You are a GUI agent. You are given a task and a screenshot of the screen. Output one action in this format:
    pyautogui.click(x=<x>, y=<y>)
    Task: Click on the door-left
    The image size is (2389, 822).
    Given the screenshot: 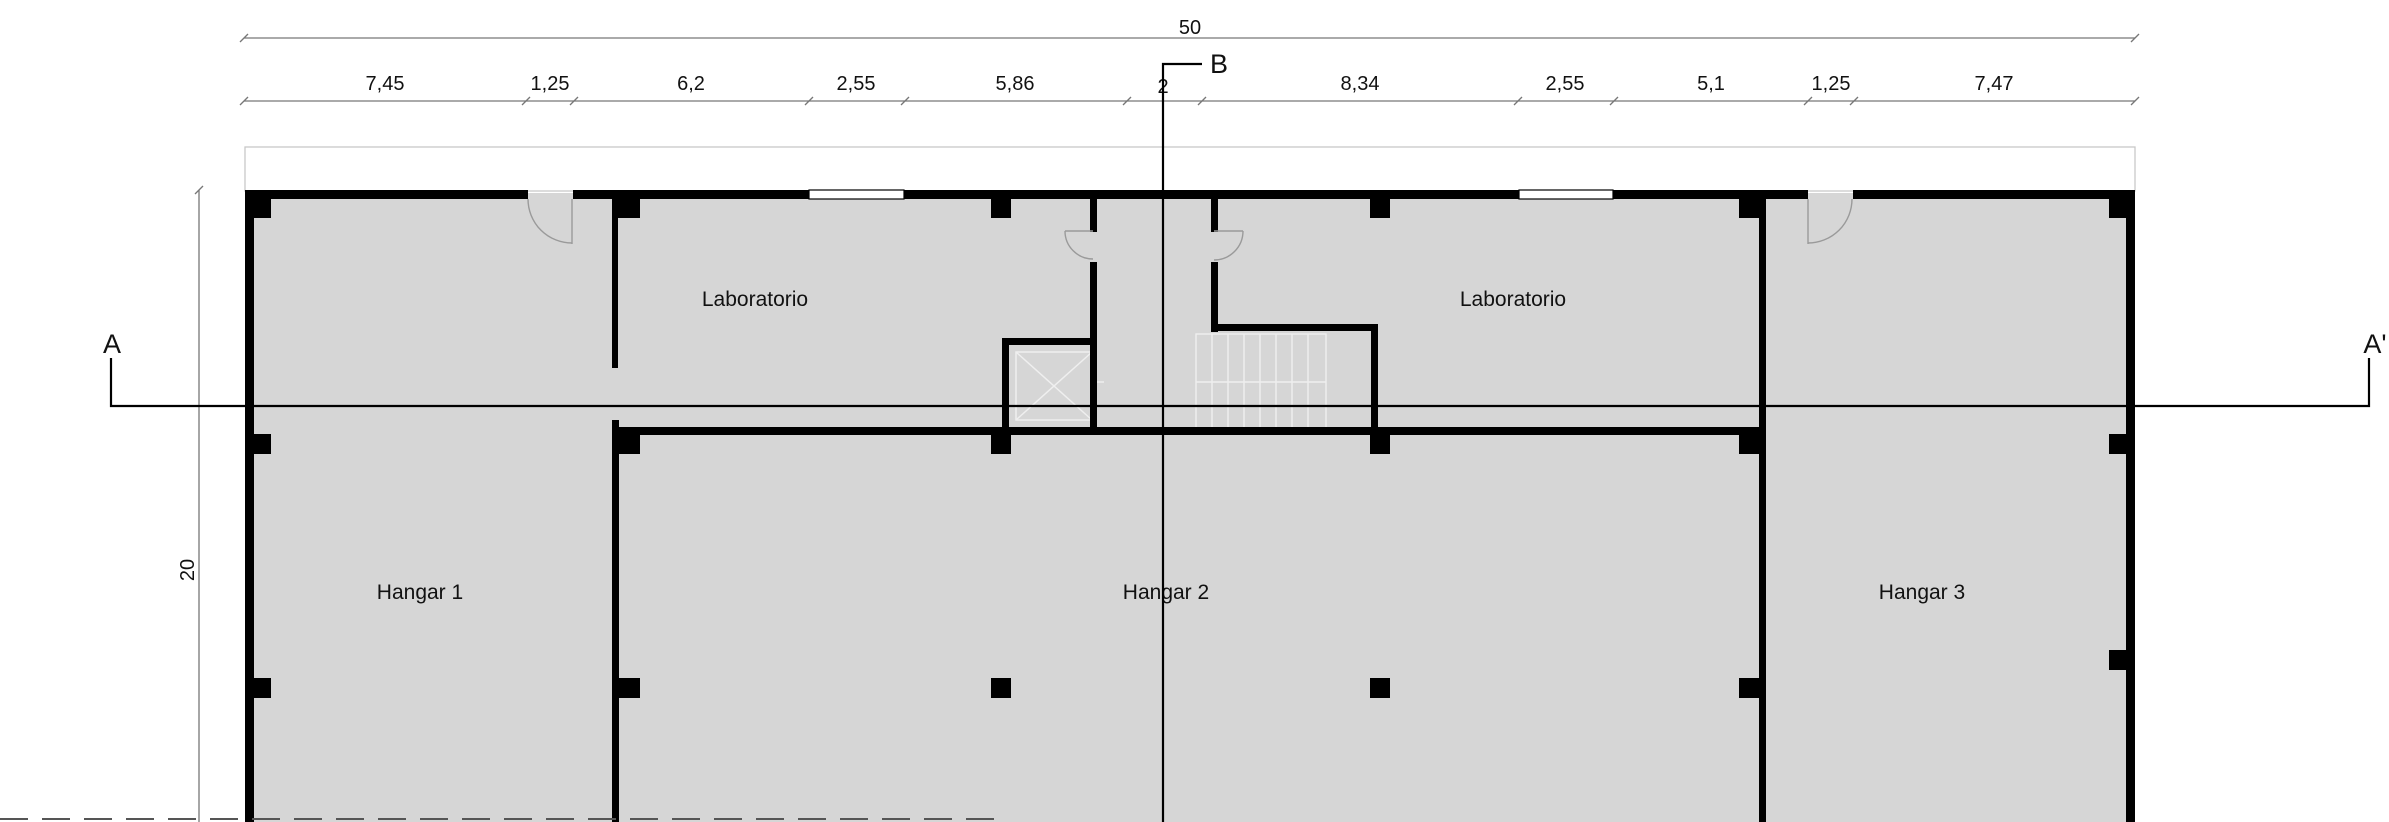 What is the action you would take?
    pyautogui.click(x=550, y=221)
    